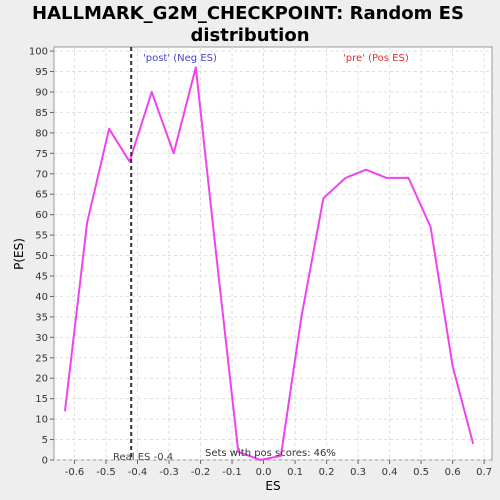 The height and width of the screenshot is (500, 500). What do you see at coordinates (41, 92) in the screenshot?
I see `y-tick-label: 90` at bounding box center [41, 92].